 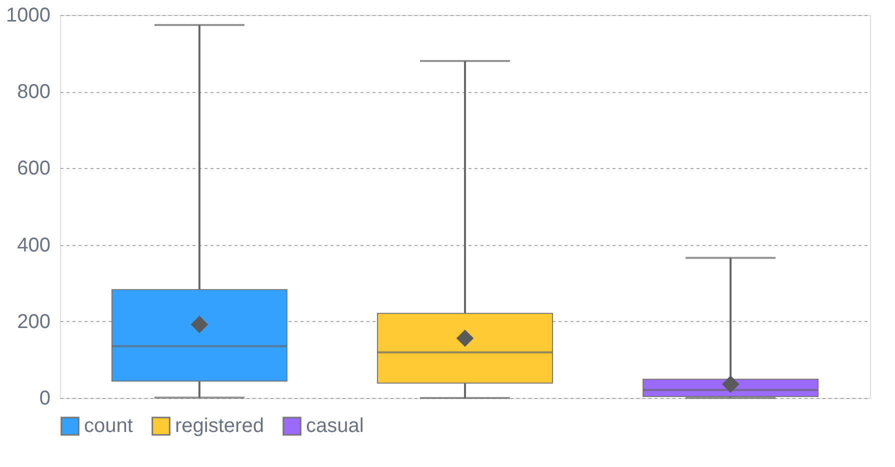 I want to click on y-tick-label: 400, so click(x=33, y=245).